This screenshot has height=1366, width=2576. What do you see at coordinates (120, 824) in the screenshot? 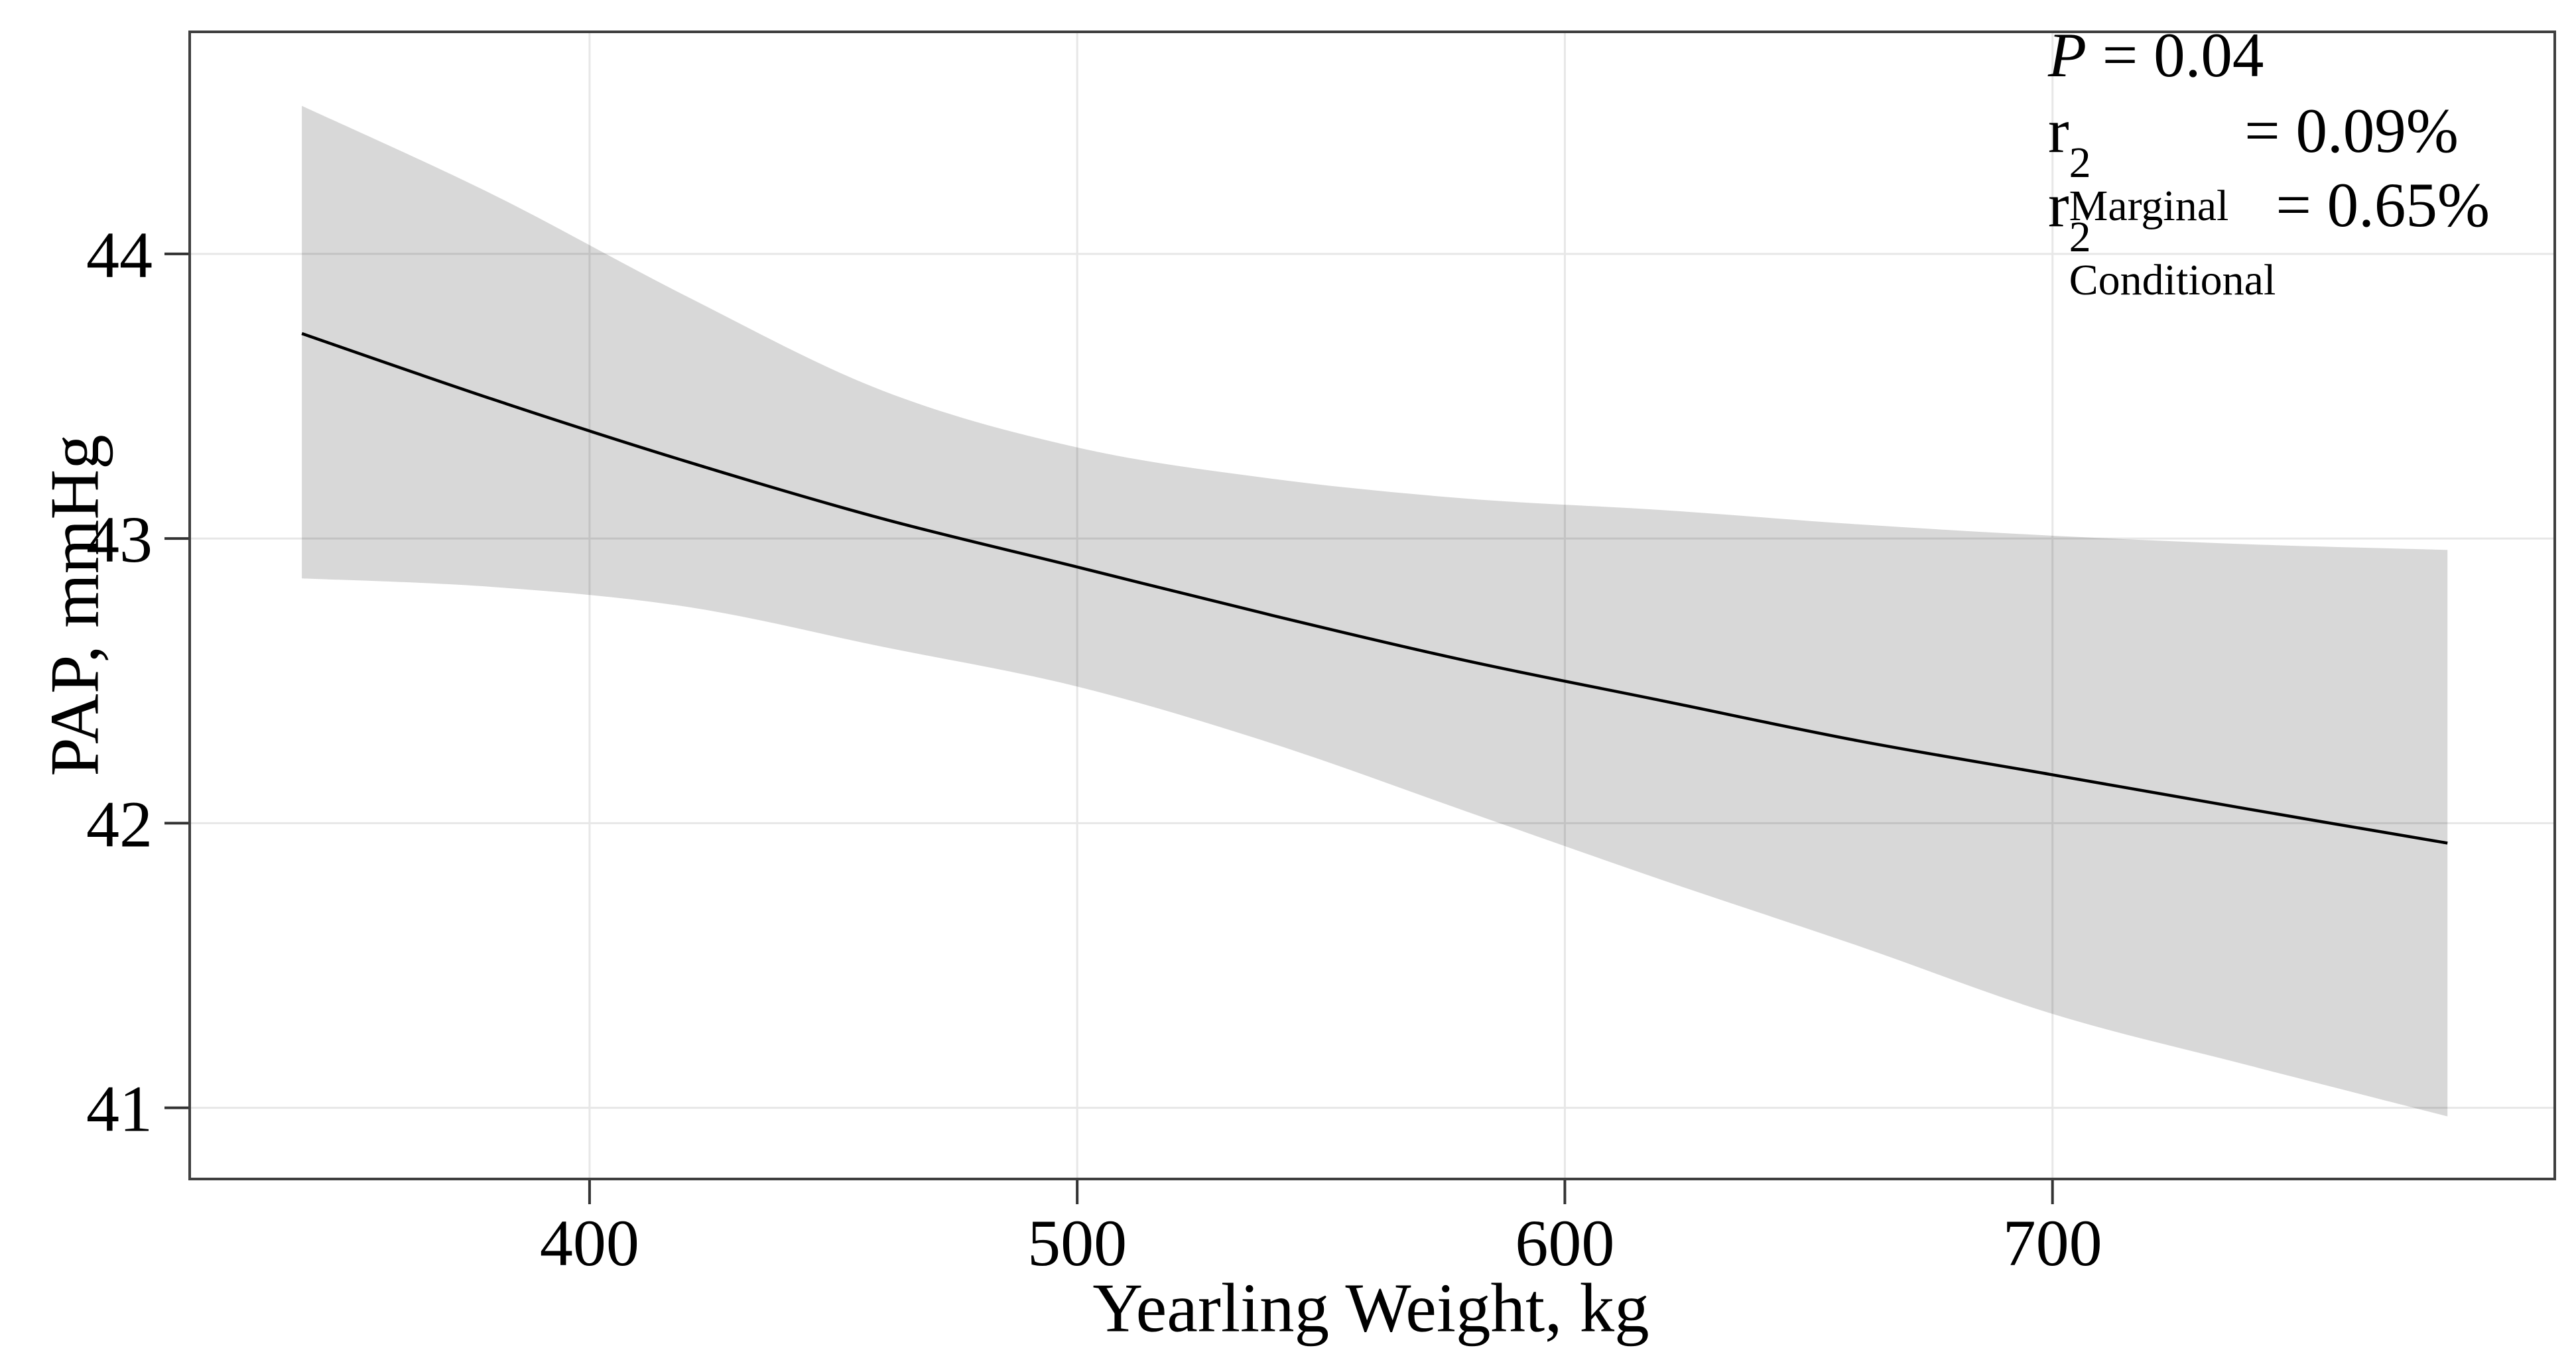
I see `y-tick-label: 42` at bounding box center [120, 824].